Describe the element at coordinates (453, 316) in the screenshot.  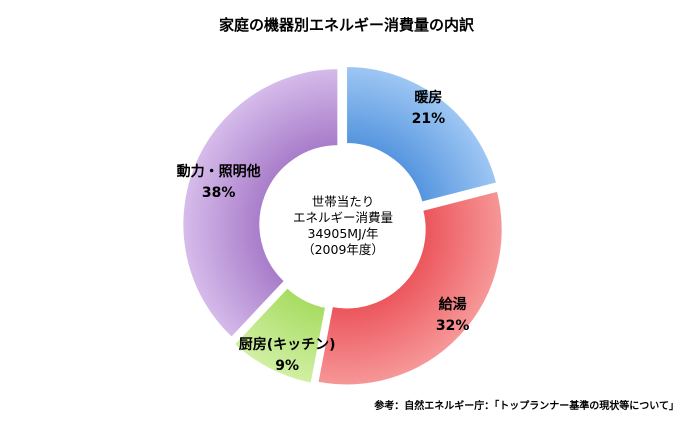
I see `slice-label-hot-water: 給湯 32%` at that location.